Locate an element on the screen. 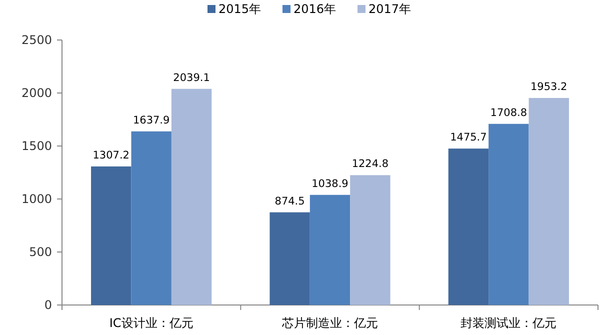 The width and height of the screenshot is (600, 335). x-tick-label: 芯片制造业：亿元 is located at coordinates (329, 323).